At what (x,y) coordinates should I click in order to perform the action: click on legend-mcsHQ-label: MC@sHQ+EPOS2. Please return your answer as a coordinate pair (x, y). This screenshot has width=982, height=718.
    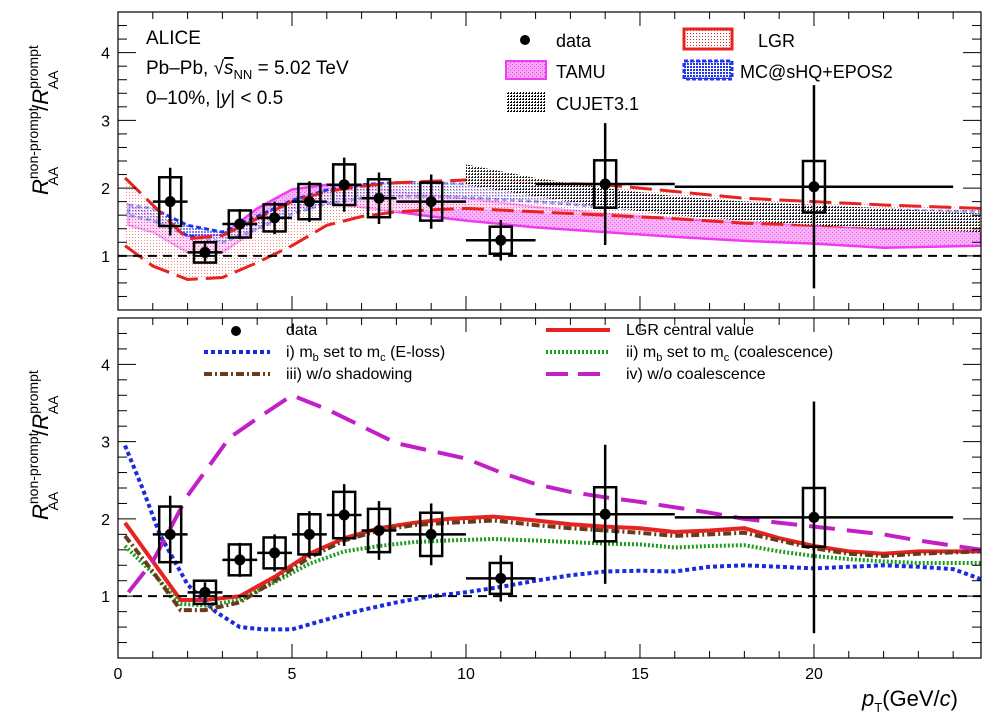
    Looking at the image, I should click on (816, 72).